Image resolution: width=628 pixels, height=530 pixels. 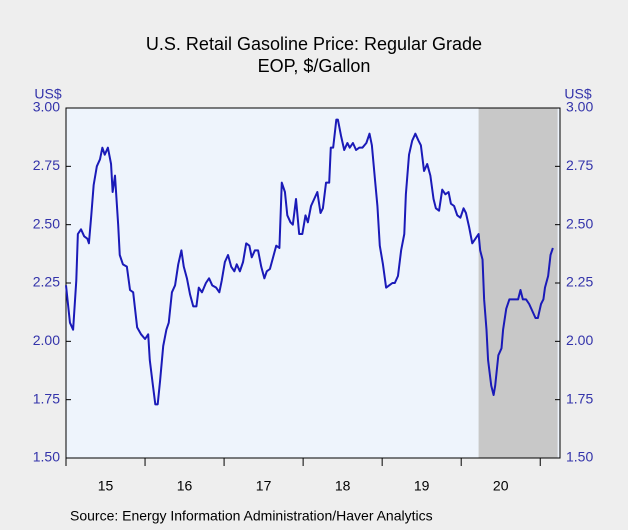 What do you see at coordinates (314, 66) in the screenshot?
I see `chart-subtitle: EOP, $/Gallon` at bounding box center [314, 66].